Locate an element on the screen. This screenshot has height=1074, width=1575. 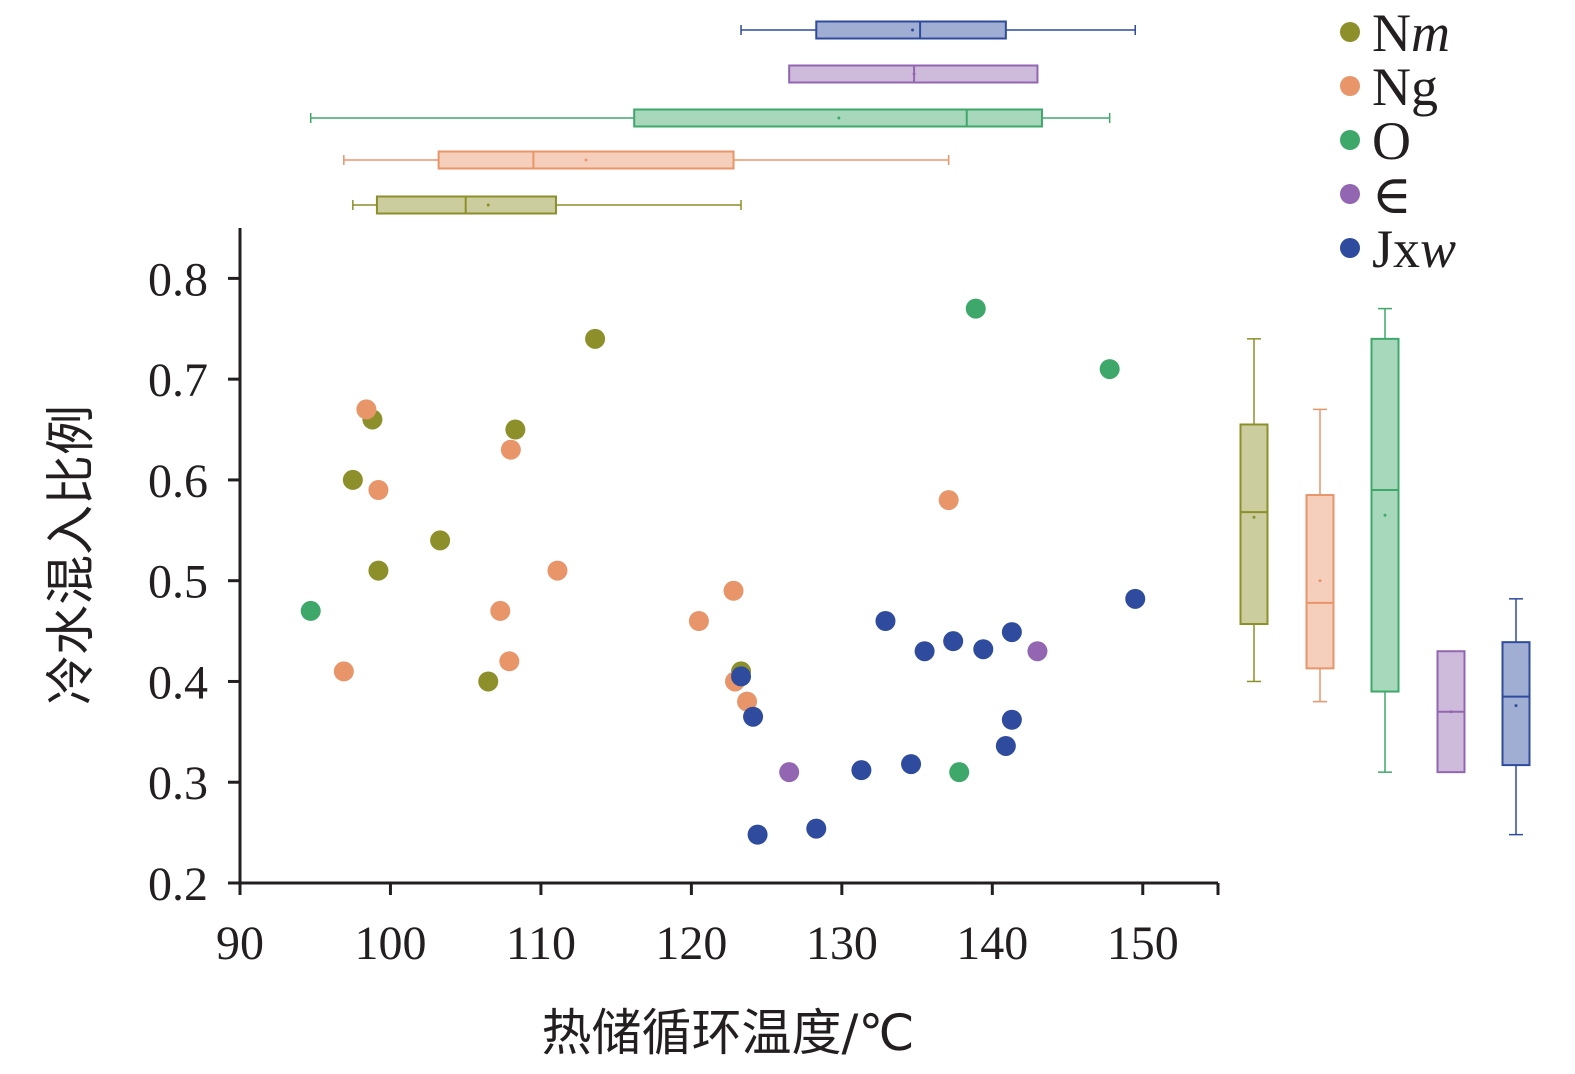
legend-label-base: ∈ is located at coordinates (1392, 195).